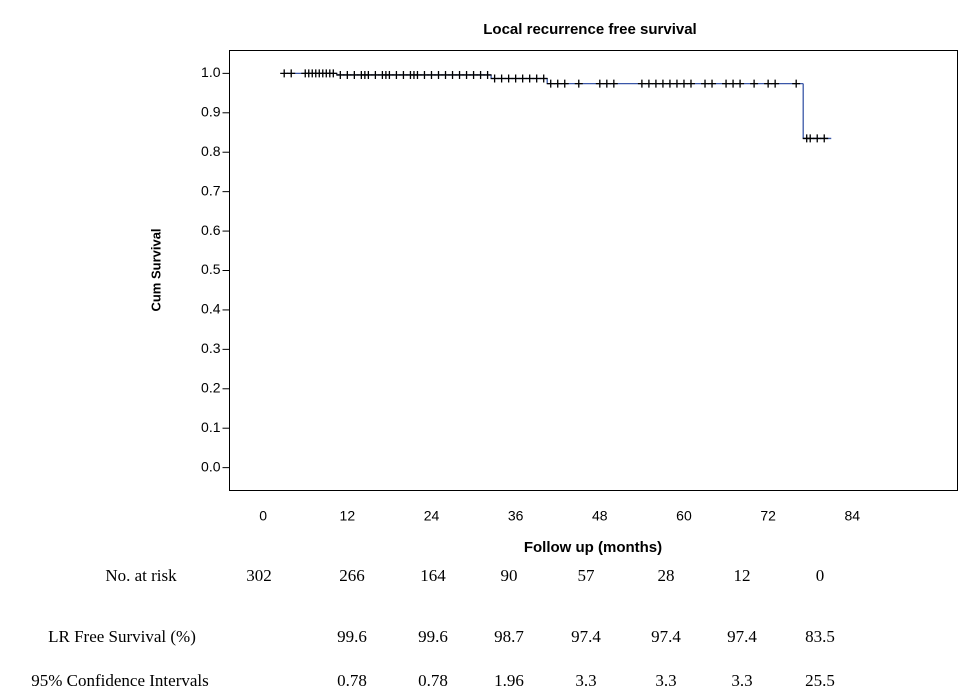 The image size is (959, 686). Describe the element at coordinates (211, 151) in the screenshot. I see `y-tick-label: 0.8` at that location.